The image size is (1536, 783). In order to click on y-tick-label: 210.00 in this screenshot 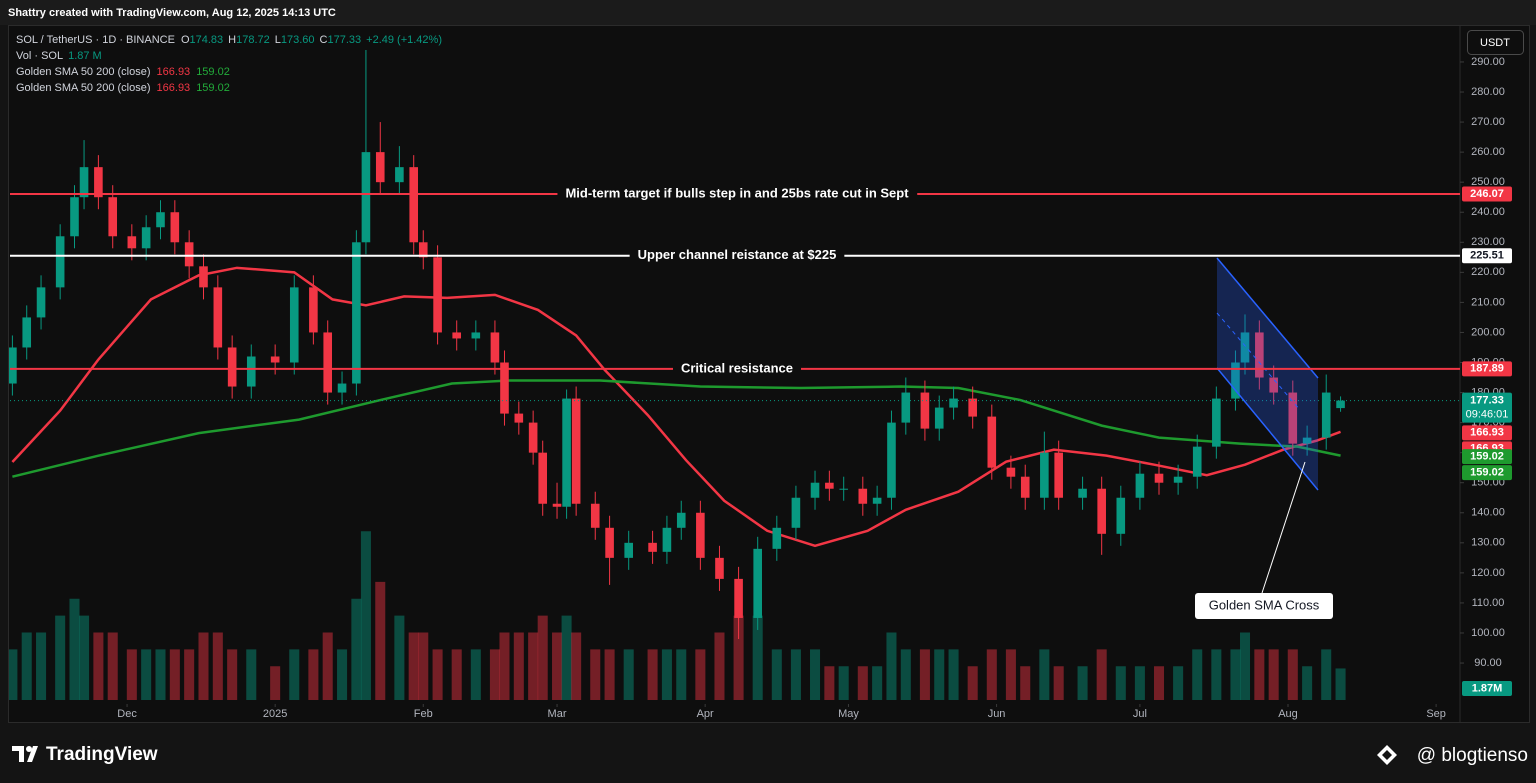, I will do `click(1488, 302)`.